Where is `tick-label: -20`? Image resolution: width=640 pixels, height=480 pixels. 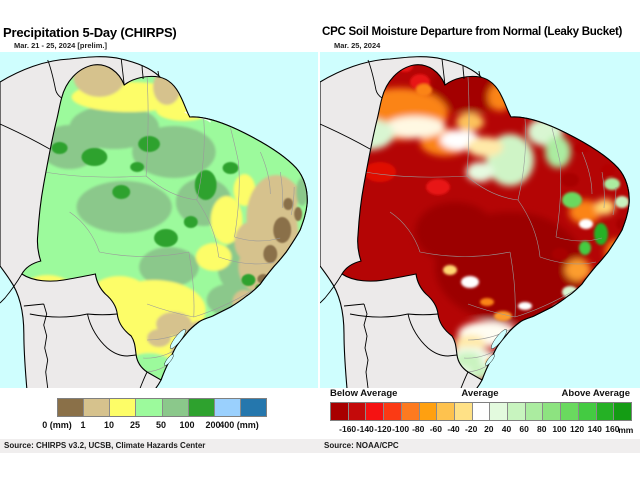
tick-label: -20 is located at coordinates (471, 429).